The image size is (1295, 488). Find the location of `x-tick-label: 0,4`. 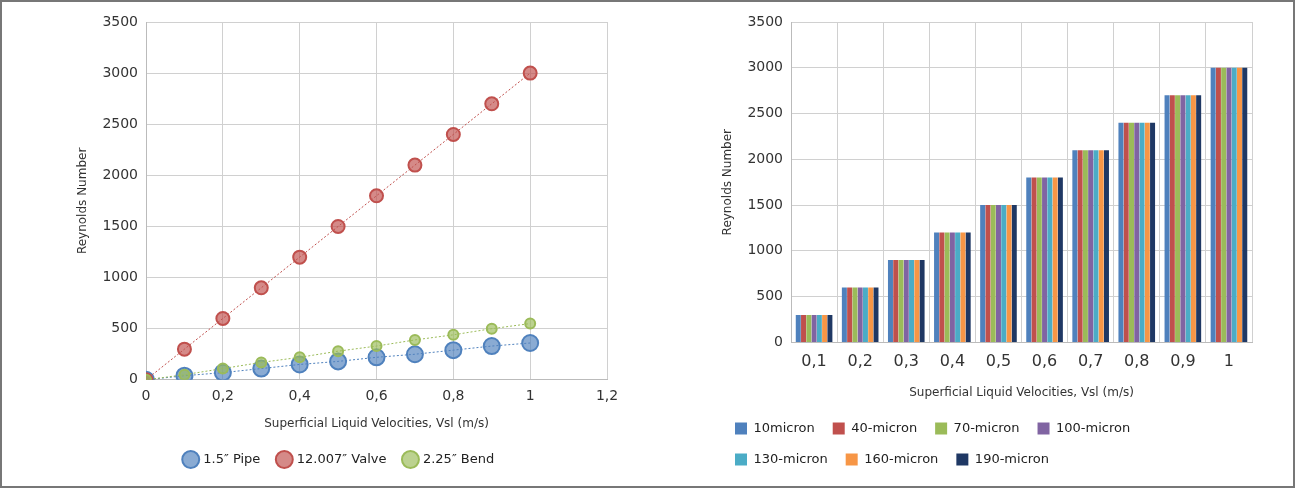

x-tick-label: 0,4 is located at coordinates (299, 394).